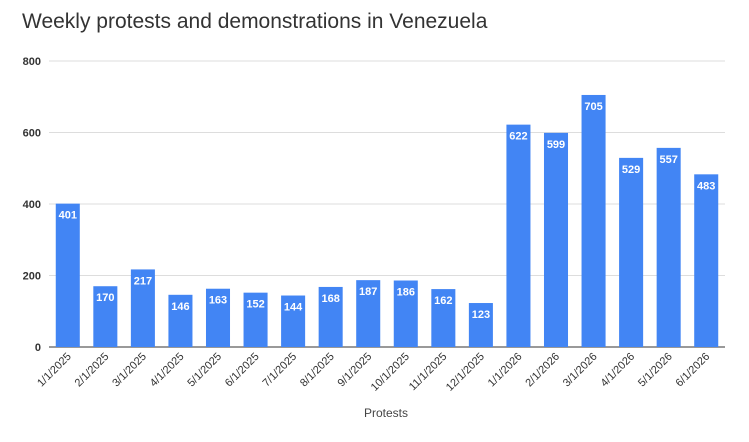  Describe the element at coordinates (655, 370) in the screenshot. I see `x-tick-label: 5/1/2026` at that location.